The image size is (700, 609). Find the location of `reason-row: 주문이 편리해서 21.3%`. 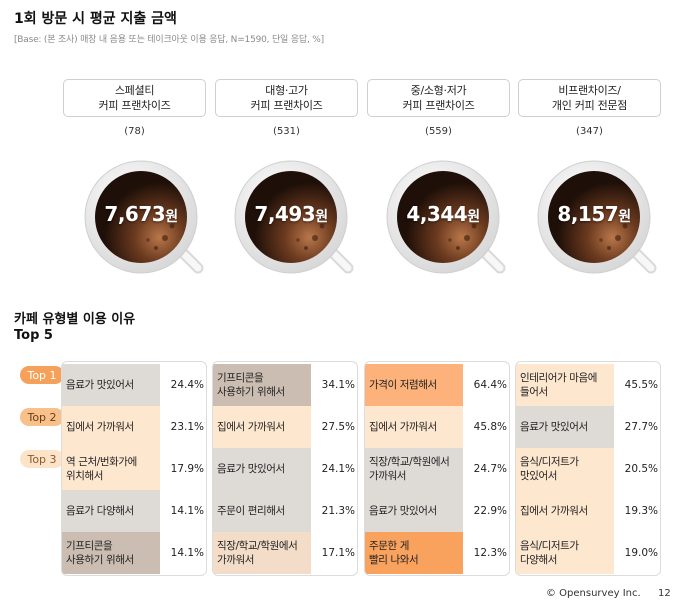

reason-row: 주문이 편리해서 21.3% is located at coordinates (285, 511).